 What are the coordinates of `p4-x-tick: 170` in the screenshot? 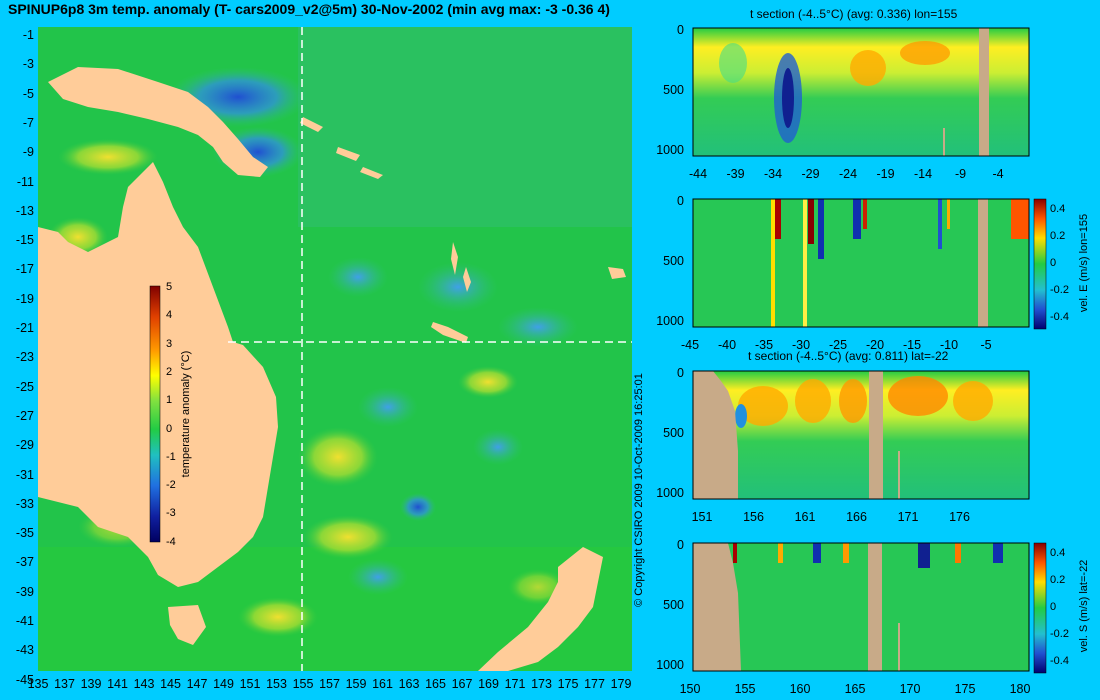 It's located at (910, 689).